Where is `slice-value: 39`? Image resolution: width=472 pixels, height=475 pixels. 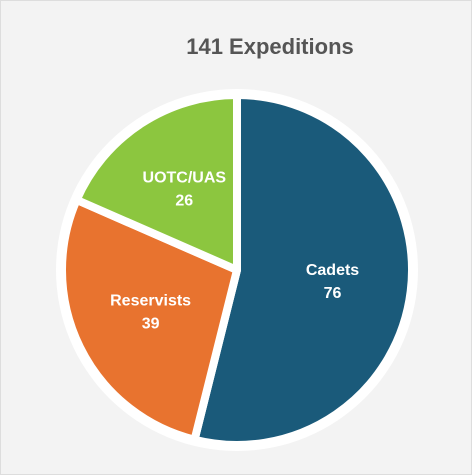 slice-value: 39 is located at coordinates (151, 324).